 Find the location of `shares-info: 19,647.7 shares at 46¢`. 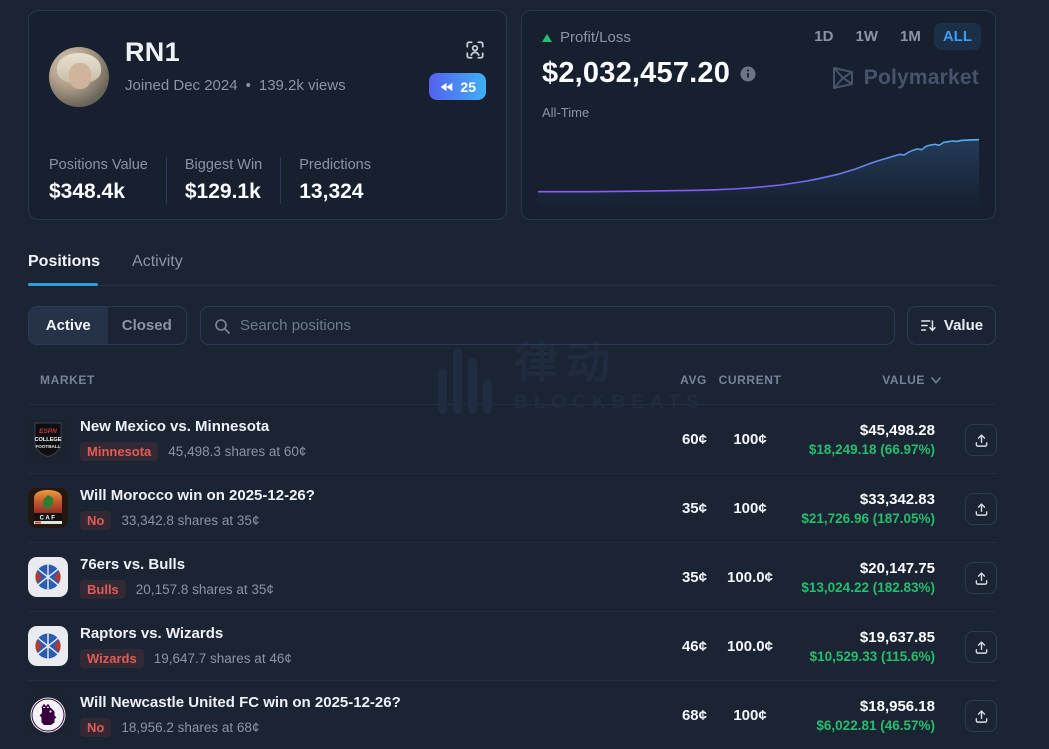

shares-info: 19,647.7 shares at 46¢ is located at coordinates (222, 658).